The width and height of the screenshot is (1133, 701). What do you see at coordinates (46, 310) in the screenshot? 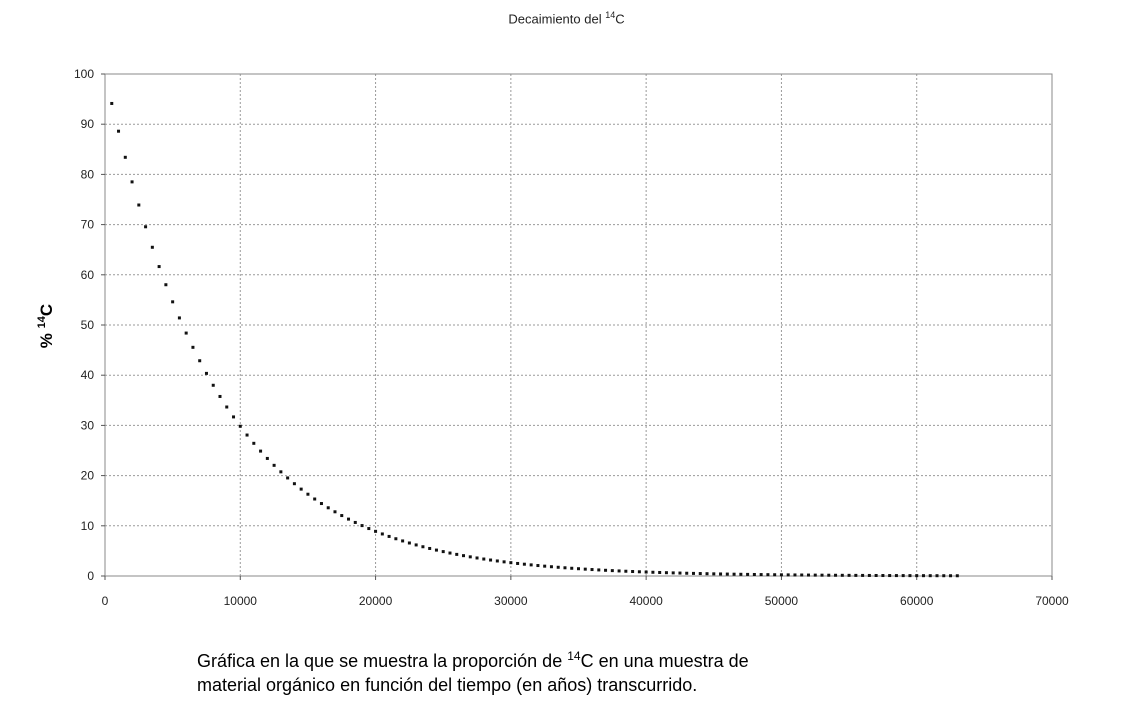
I see `y-axis-label-suffix: C` at bounding box center [46, 310].